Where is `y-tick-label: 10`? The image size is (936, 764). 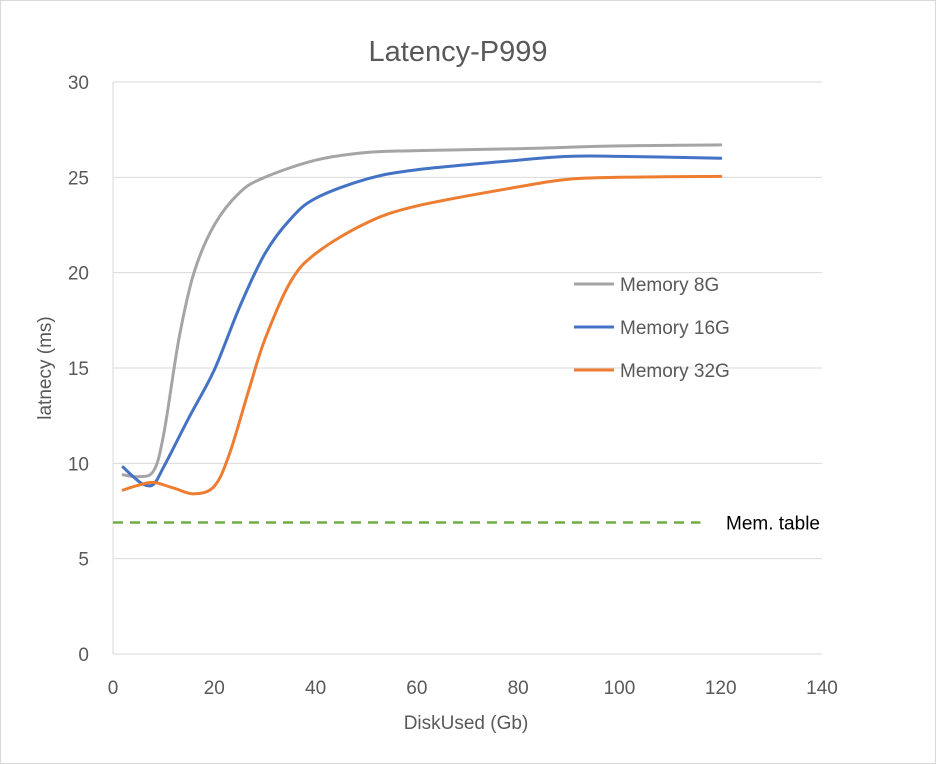 y-tick-label: 10 is located at coordinates (78, 464).